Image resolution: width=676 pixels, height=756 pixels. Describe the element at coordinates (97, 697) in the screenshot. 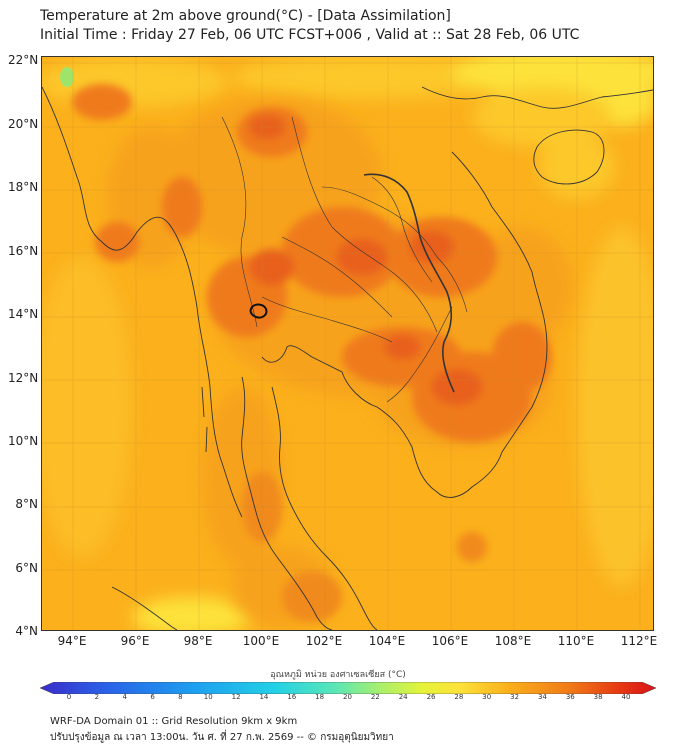

I see `colorbar-tick-label: 2` at that location.